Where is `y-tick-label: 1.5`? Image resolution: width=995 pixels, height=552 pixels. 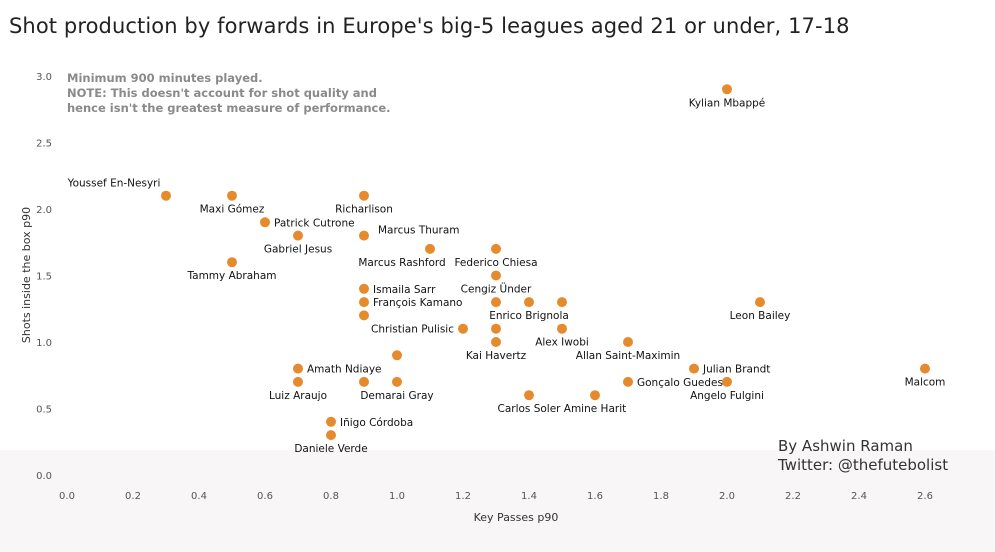
y-tick-label: 1.5 is located at coordinates (44, 277).